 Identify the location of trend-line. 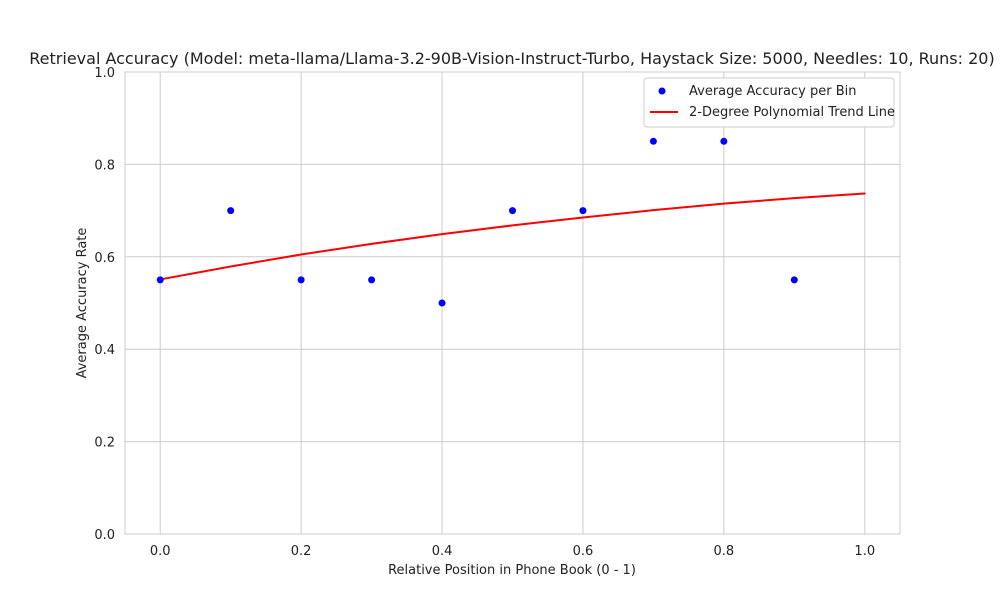
(512, 236).